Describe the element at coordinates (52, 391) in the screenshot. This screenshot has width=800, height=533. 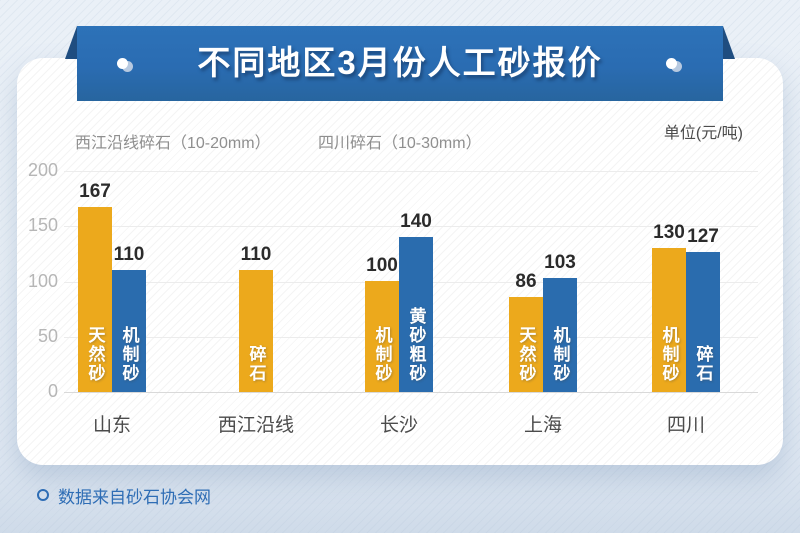
I see `y-tick-label: 0` at that location.